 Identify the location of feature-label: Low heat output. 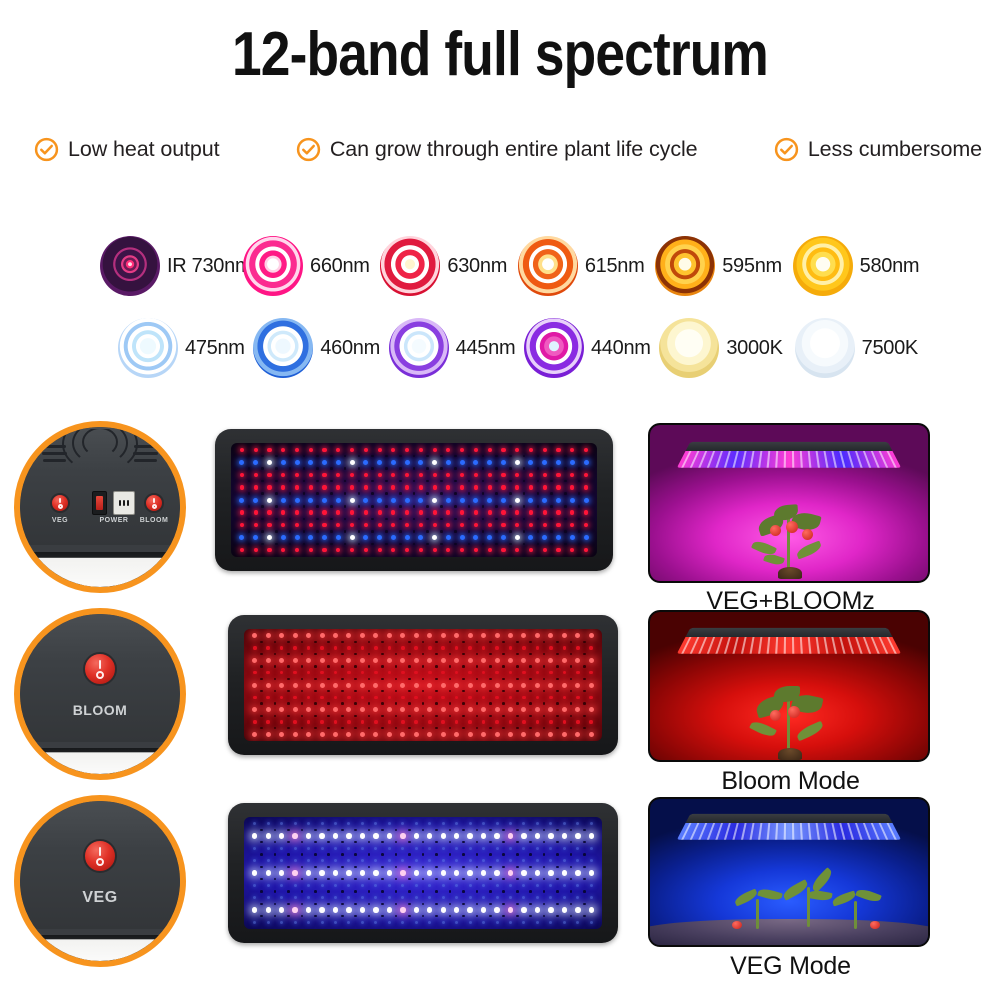
(144, 149).